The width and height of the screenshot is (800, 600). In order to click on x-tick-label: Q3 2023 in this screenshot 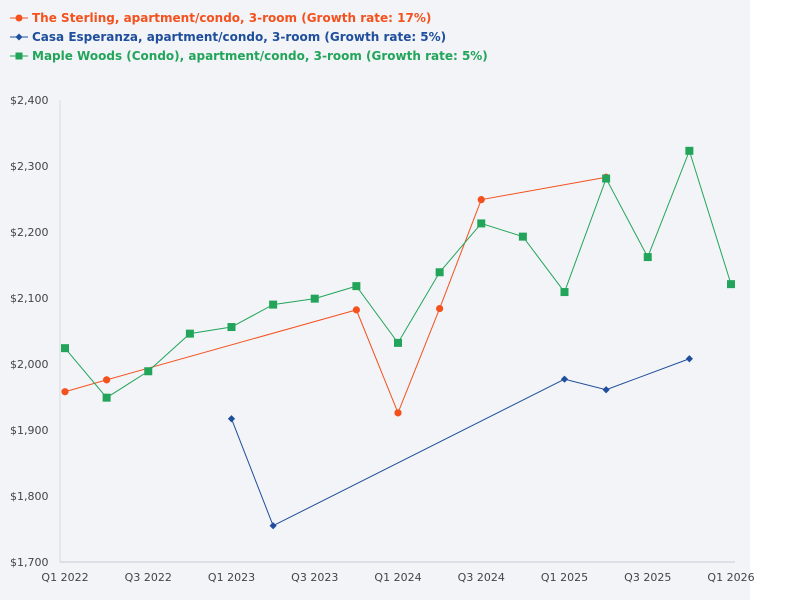, I will do `click(314, 577)`.